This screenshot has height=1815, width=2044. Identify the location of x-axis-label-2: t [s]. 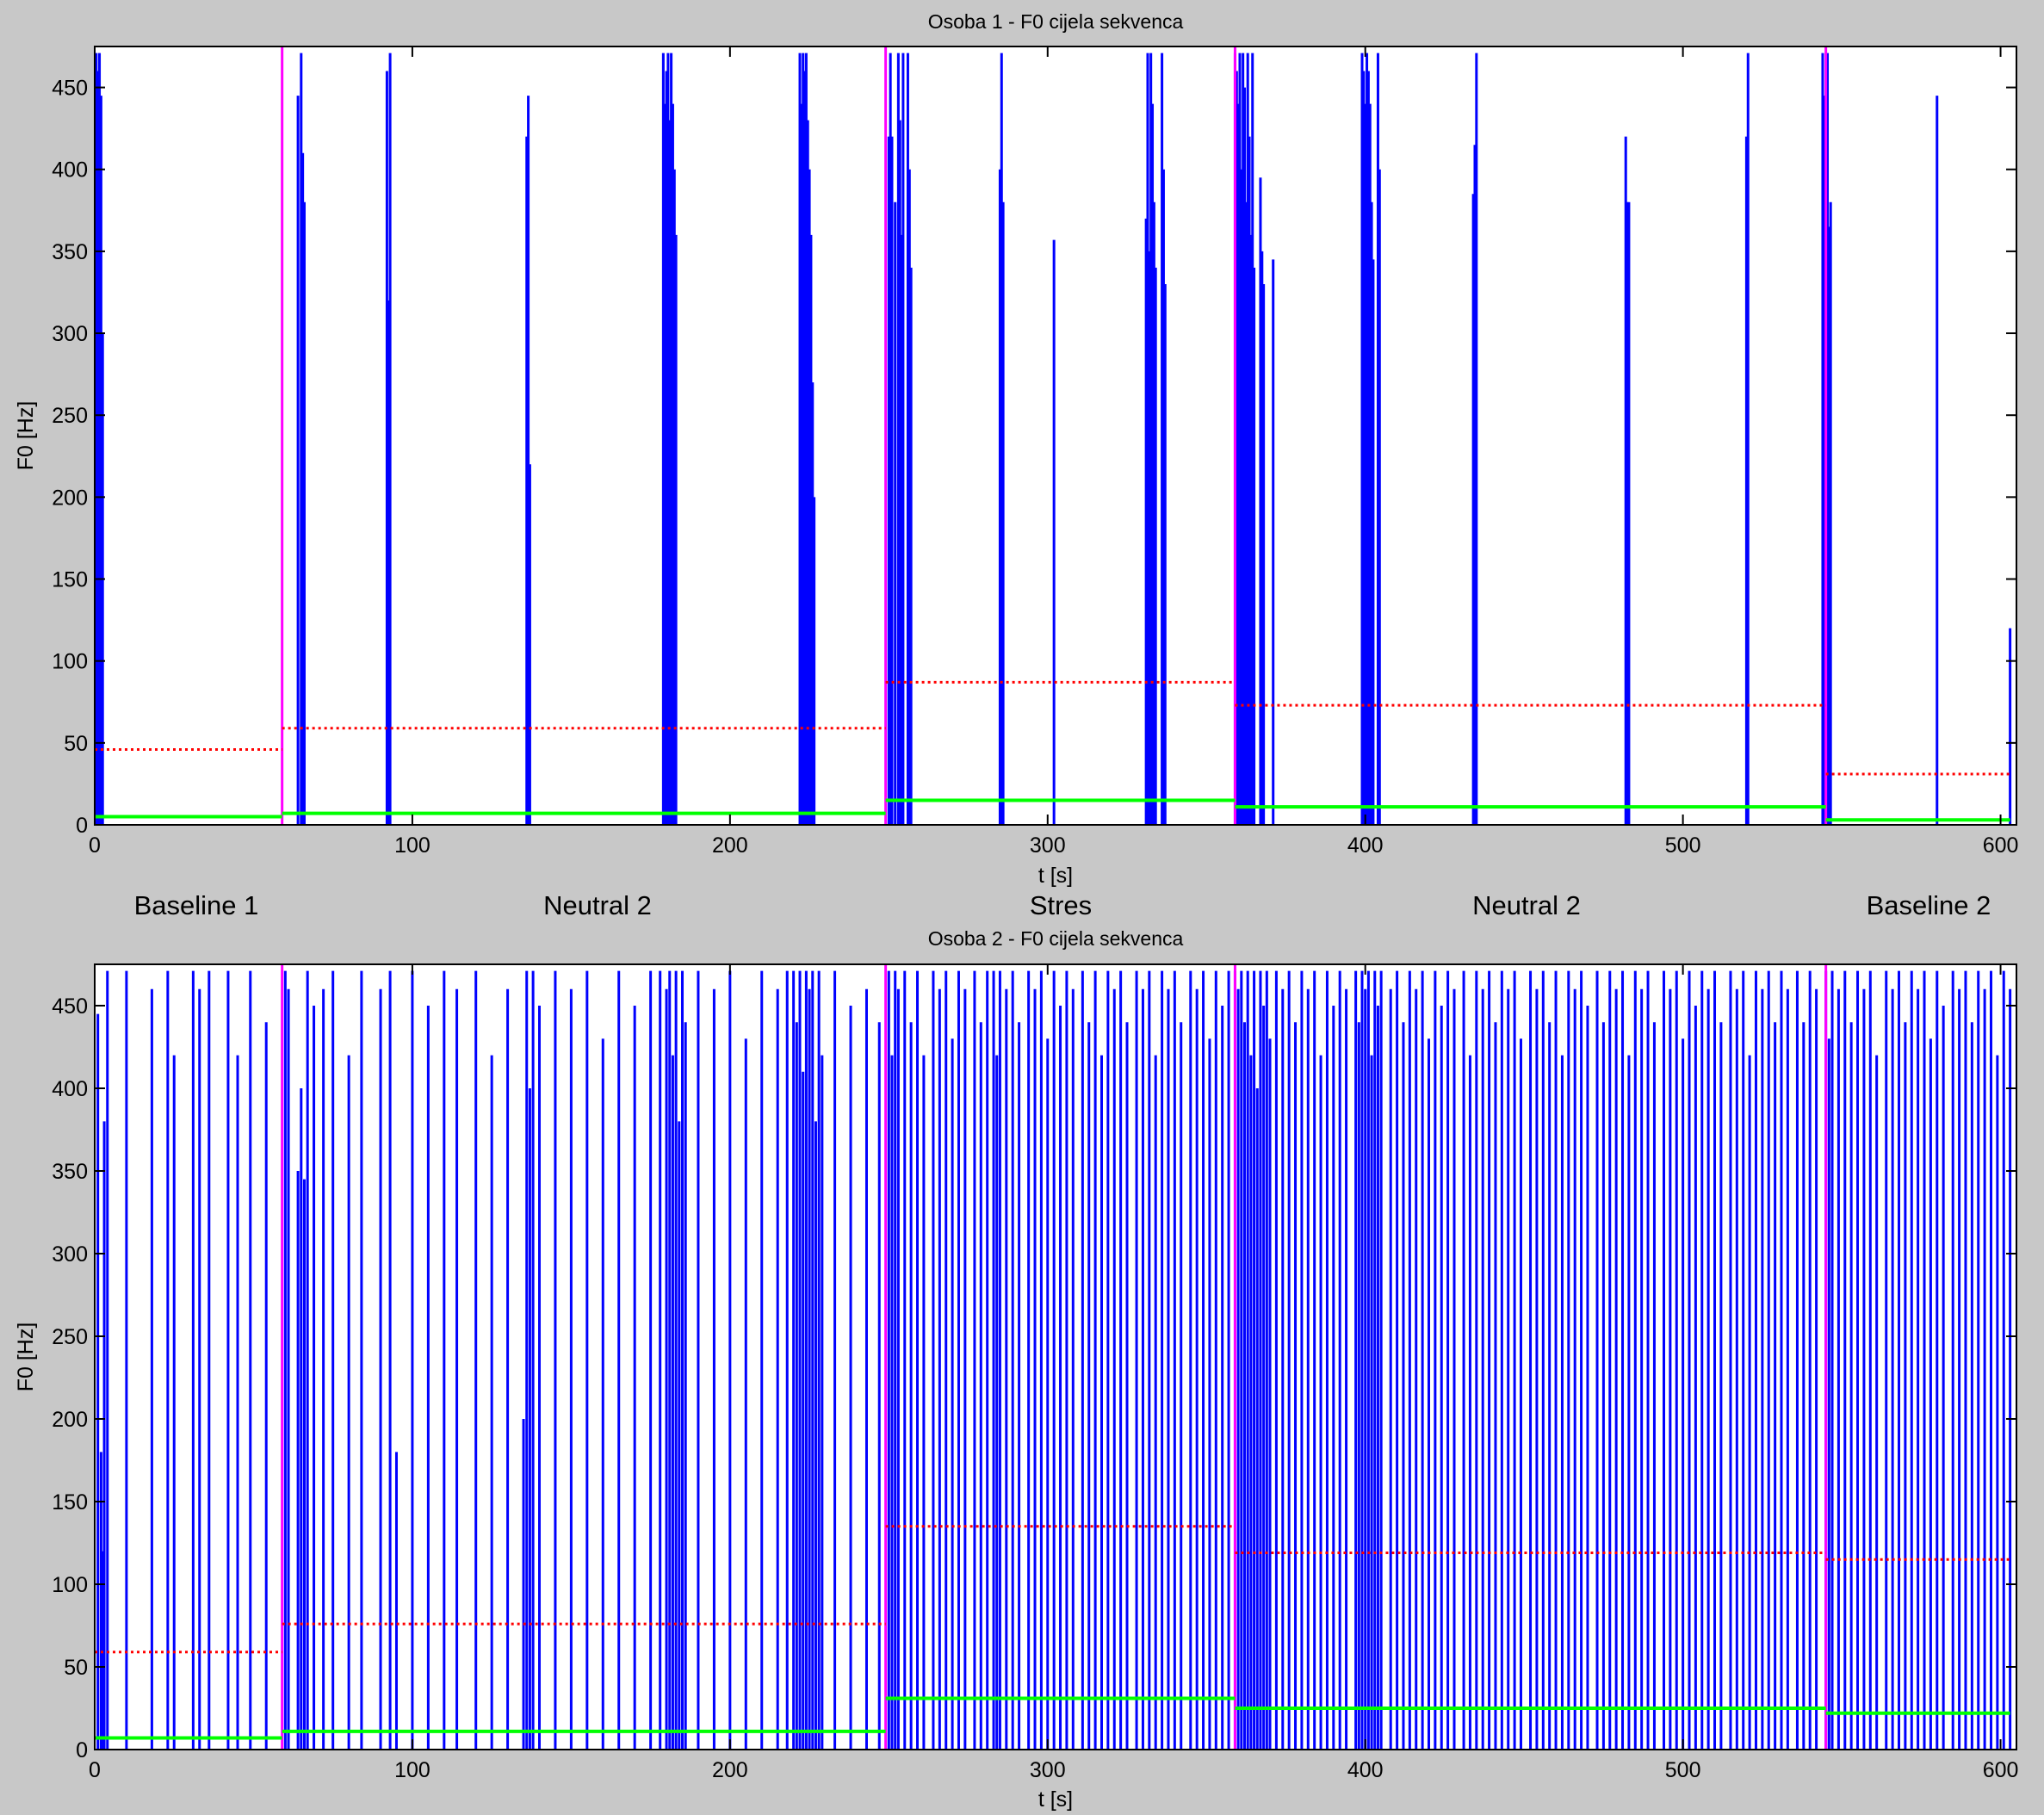
(1055, 1799).